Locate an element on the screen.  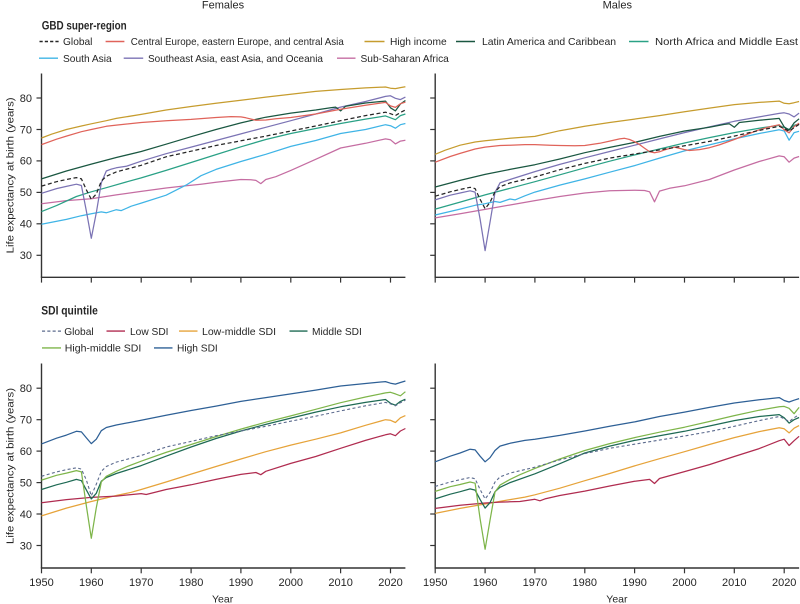
svg-text: Low SDI is located at coordinates (149, 332).